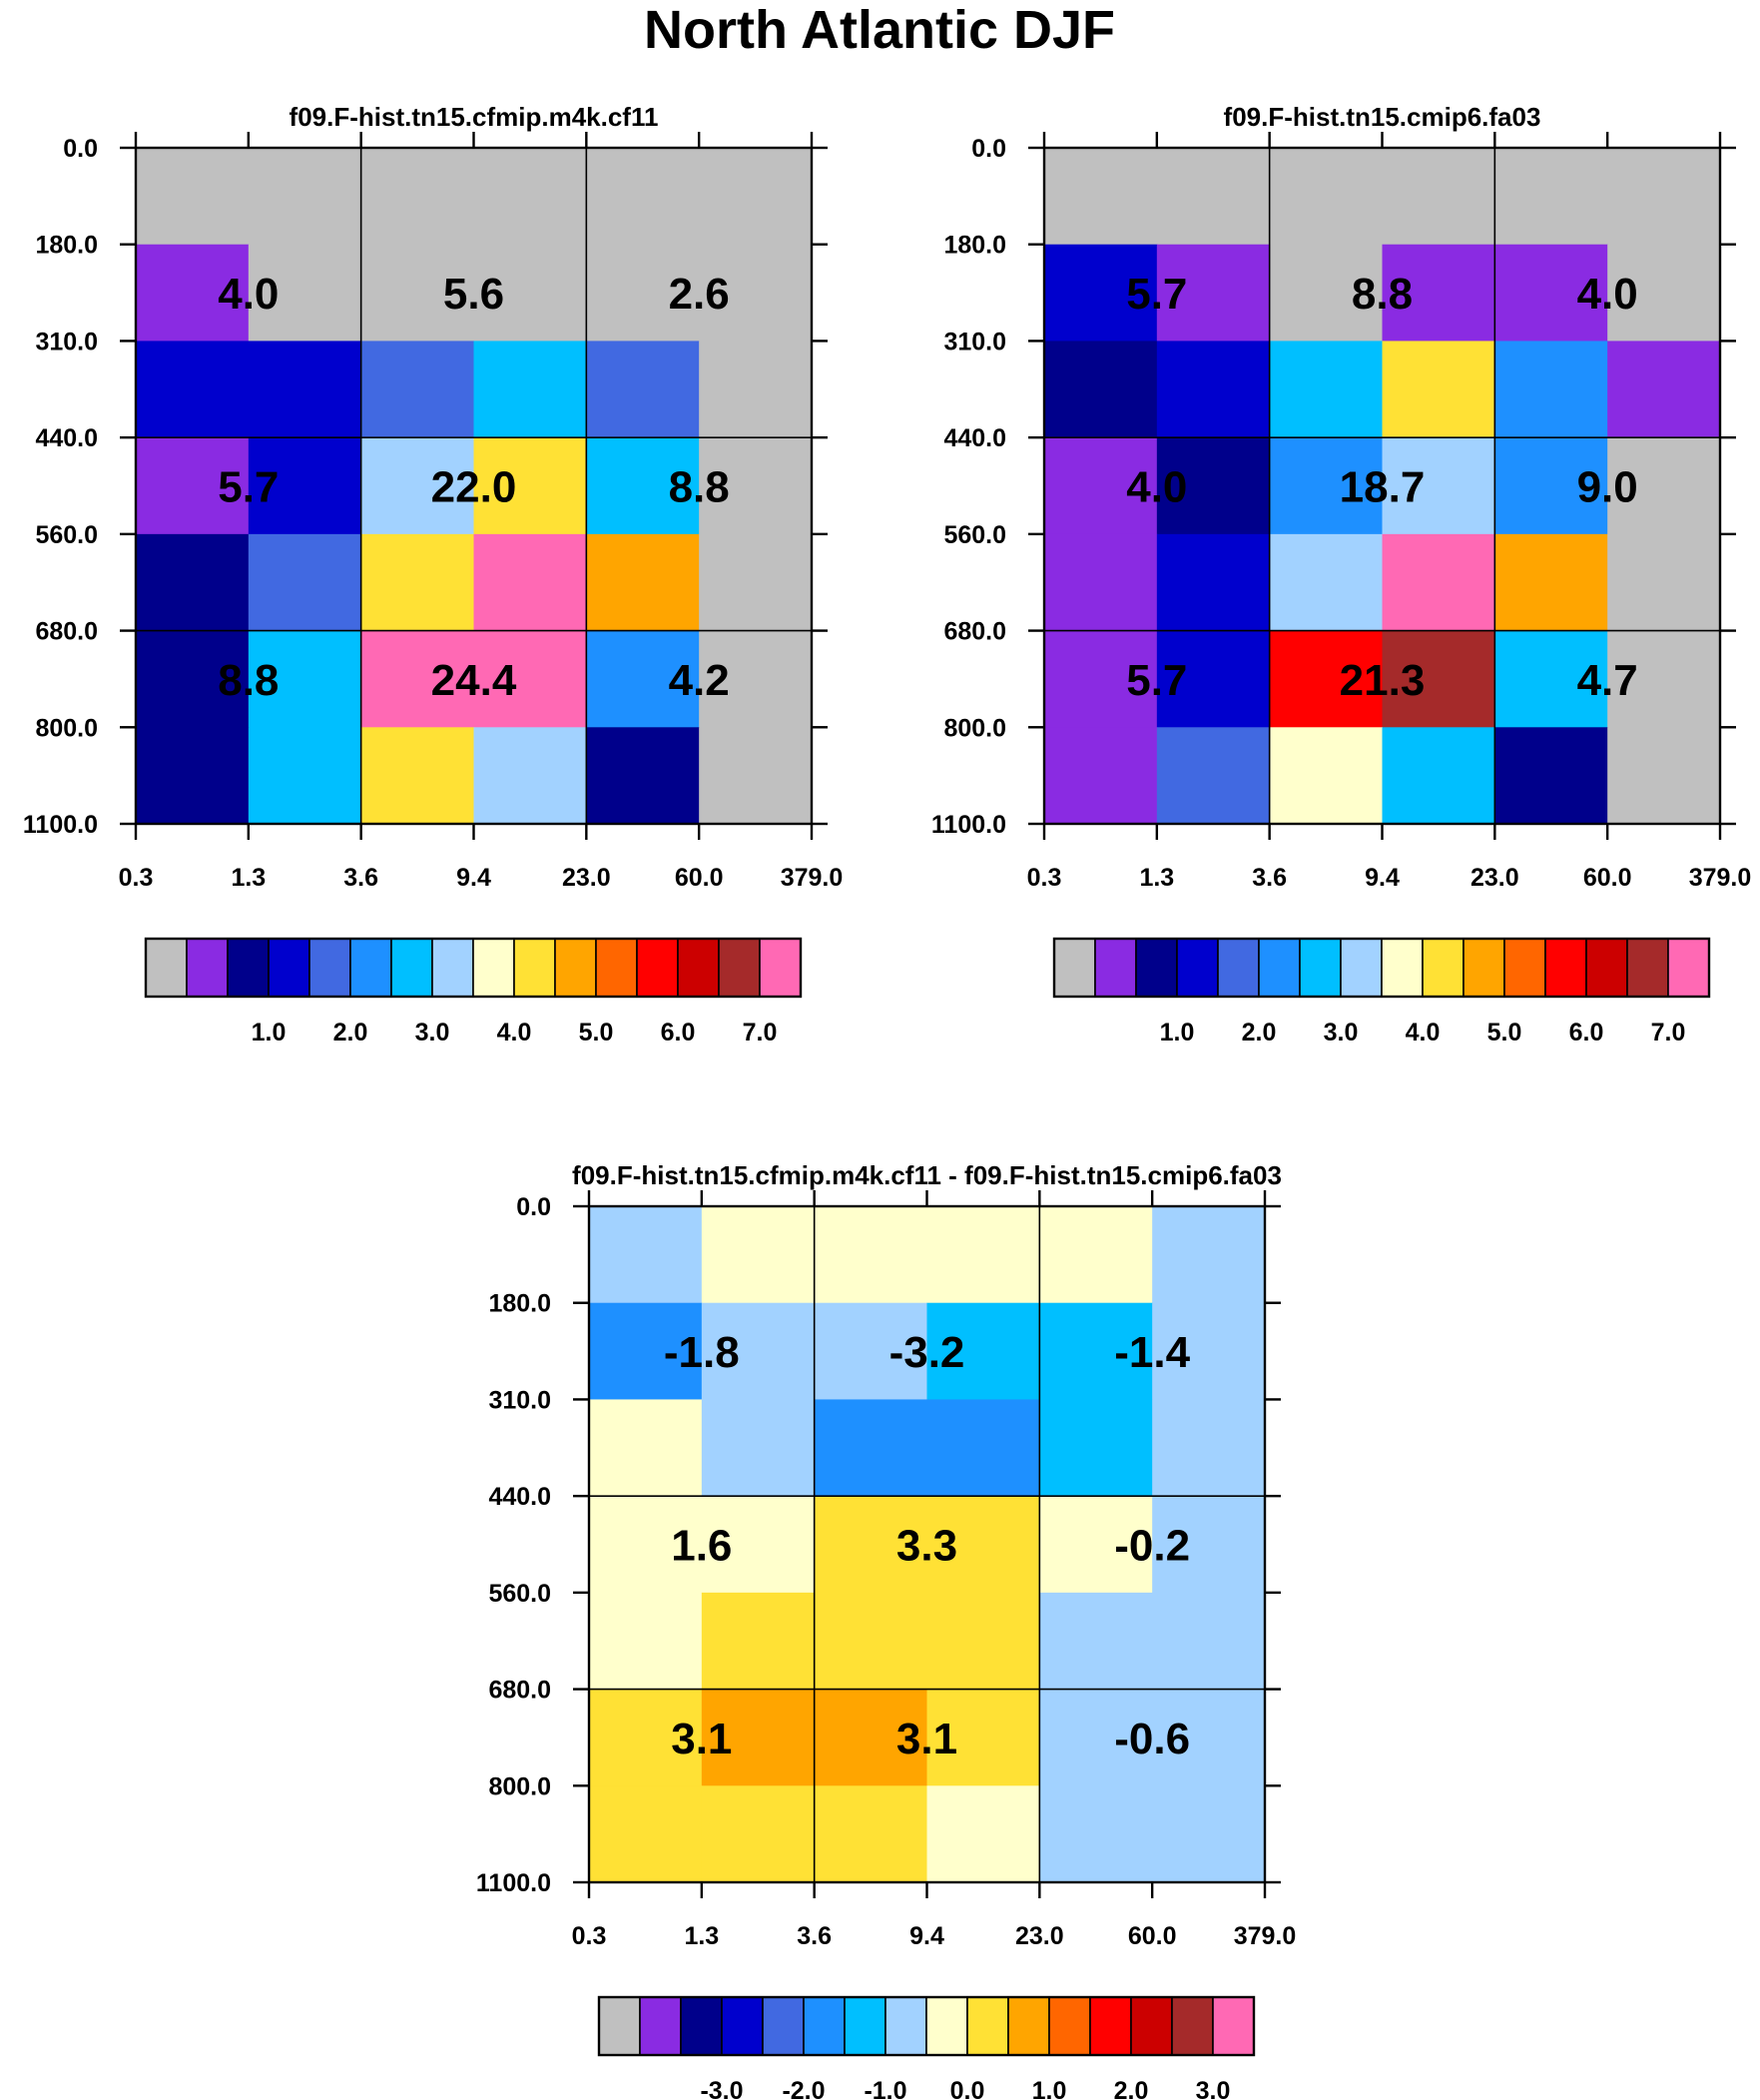 Image resolution: width=1760 pixels, height=2100 pixels. I want to click on x-tick-label: 0.3, so click(589, 1936).